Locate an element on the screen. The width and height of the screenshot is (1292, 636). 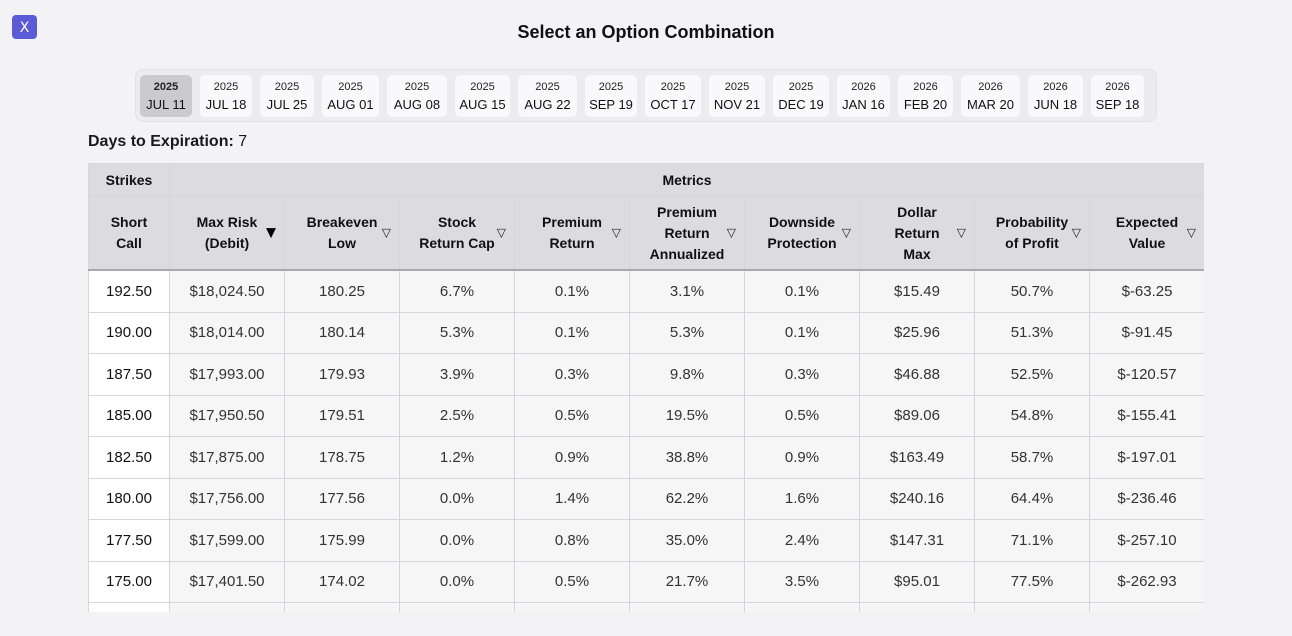
metric-cell: 62.2% is located at coordinates (687, 498).